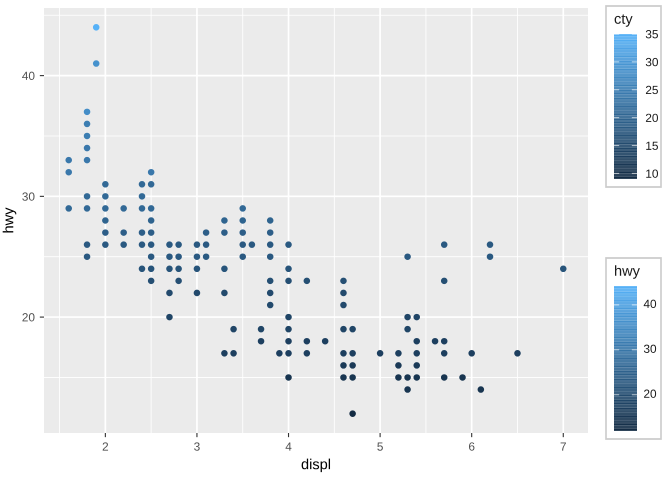 The width and height of the screenshot is (672, 480). I want to click on x-tick-label: 6, so click(471, 446).